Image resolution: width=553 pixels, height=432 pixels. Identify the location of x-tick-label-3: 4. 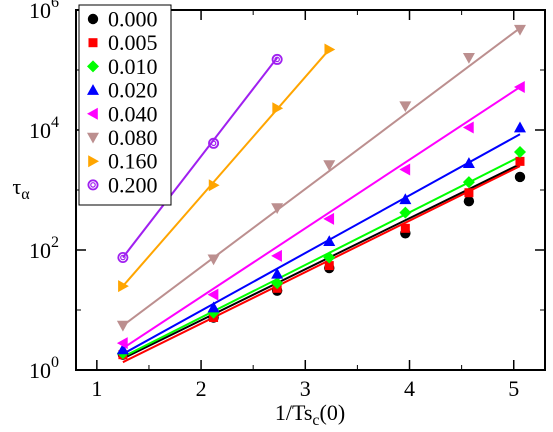
(409, 388).